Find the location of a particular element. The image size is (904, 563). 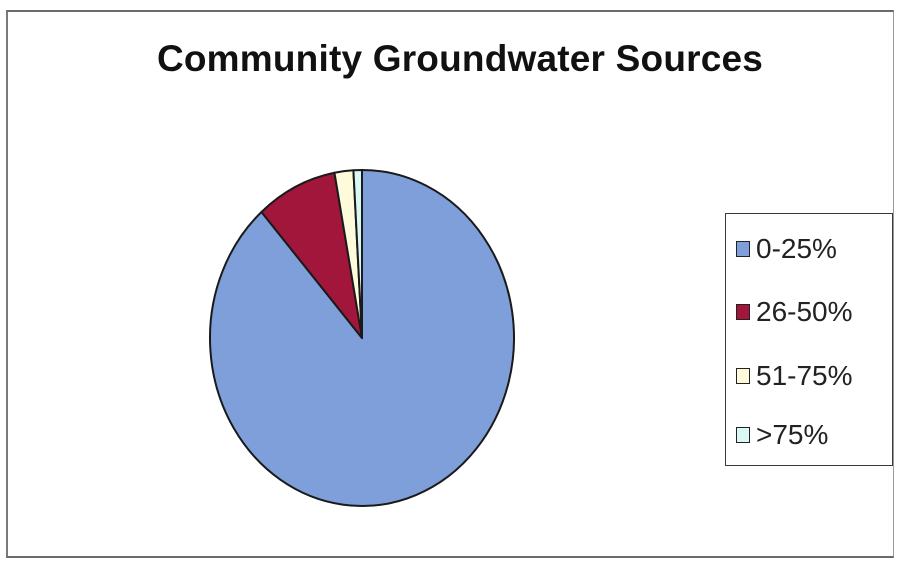

legend: 0-25% 26-50% 51-75% >75% is located at coordinates (809, 339).